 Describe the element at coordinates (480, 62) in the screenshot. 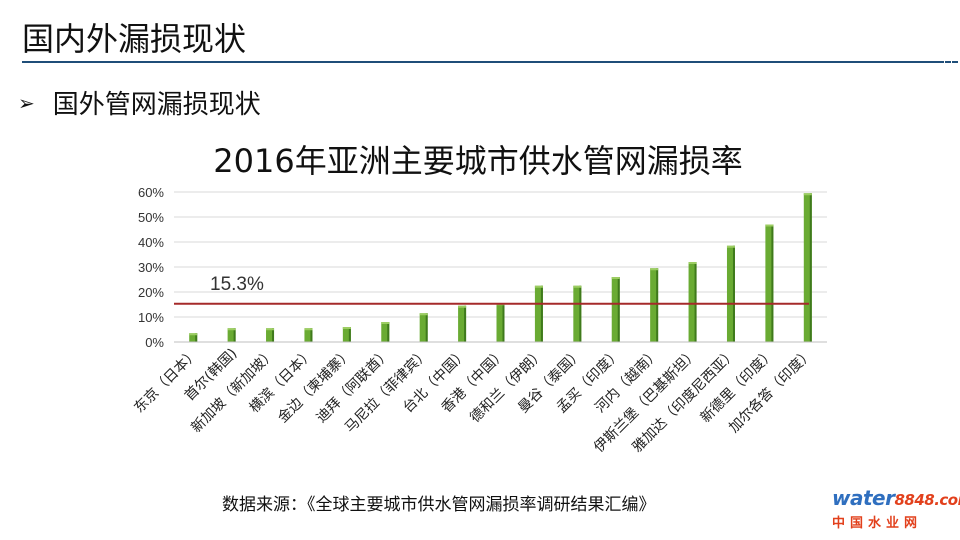

I see `title-underline` at that location.